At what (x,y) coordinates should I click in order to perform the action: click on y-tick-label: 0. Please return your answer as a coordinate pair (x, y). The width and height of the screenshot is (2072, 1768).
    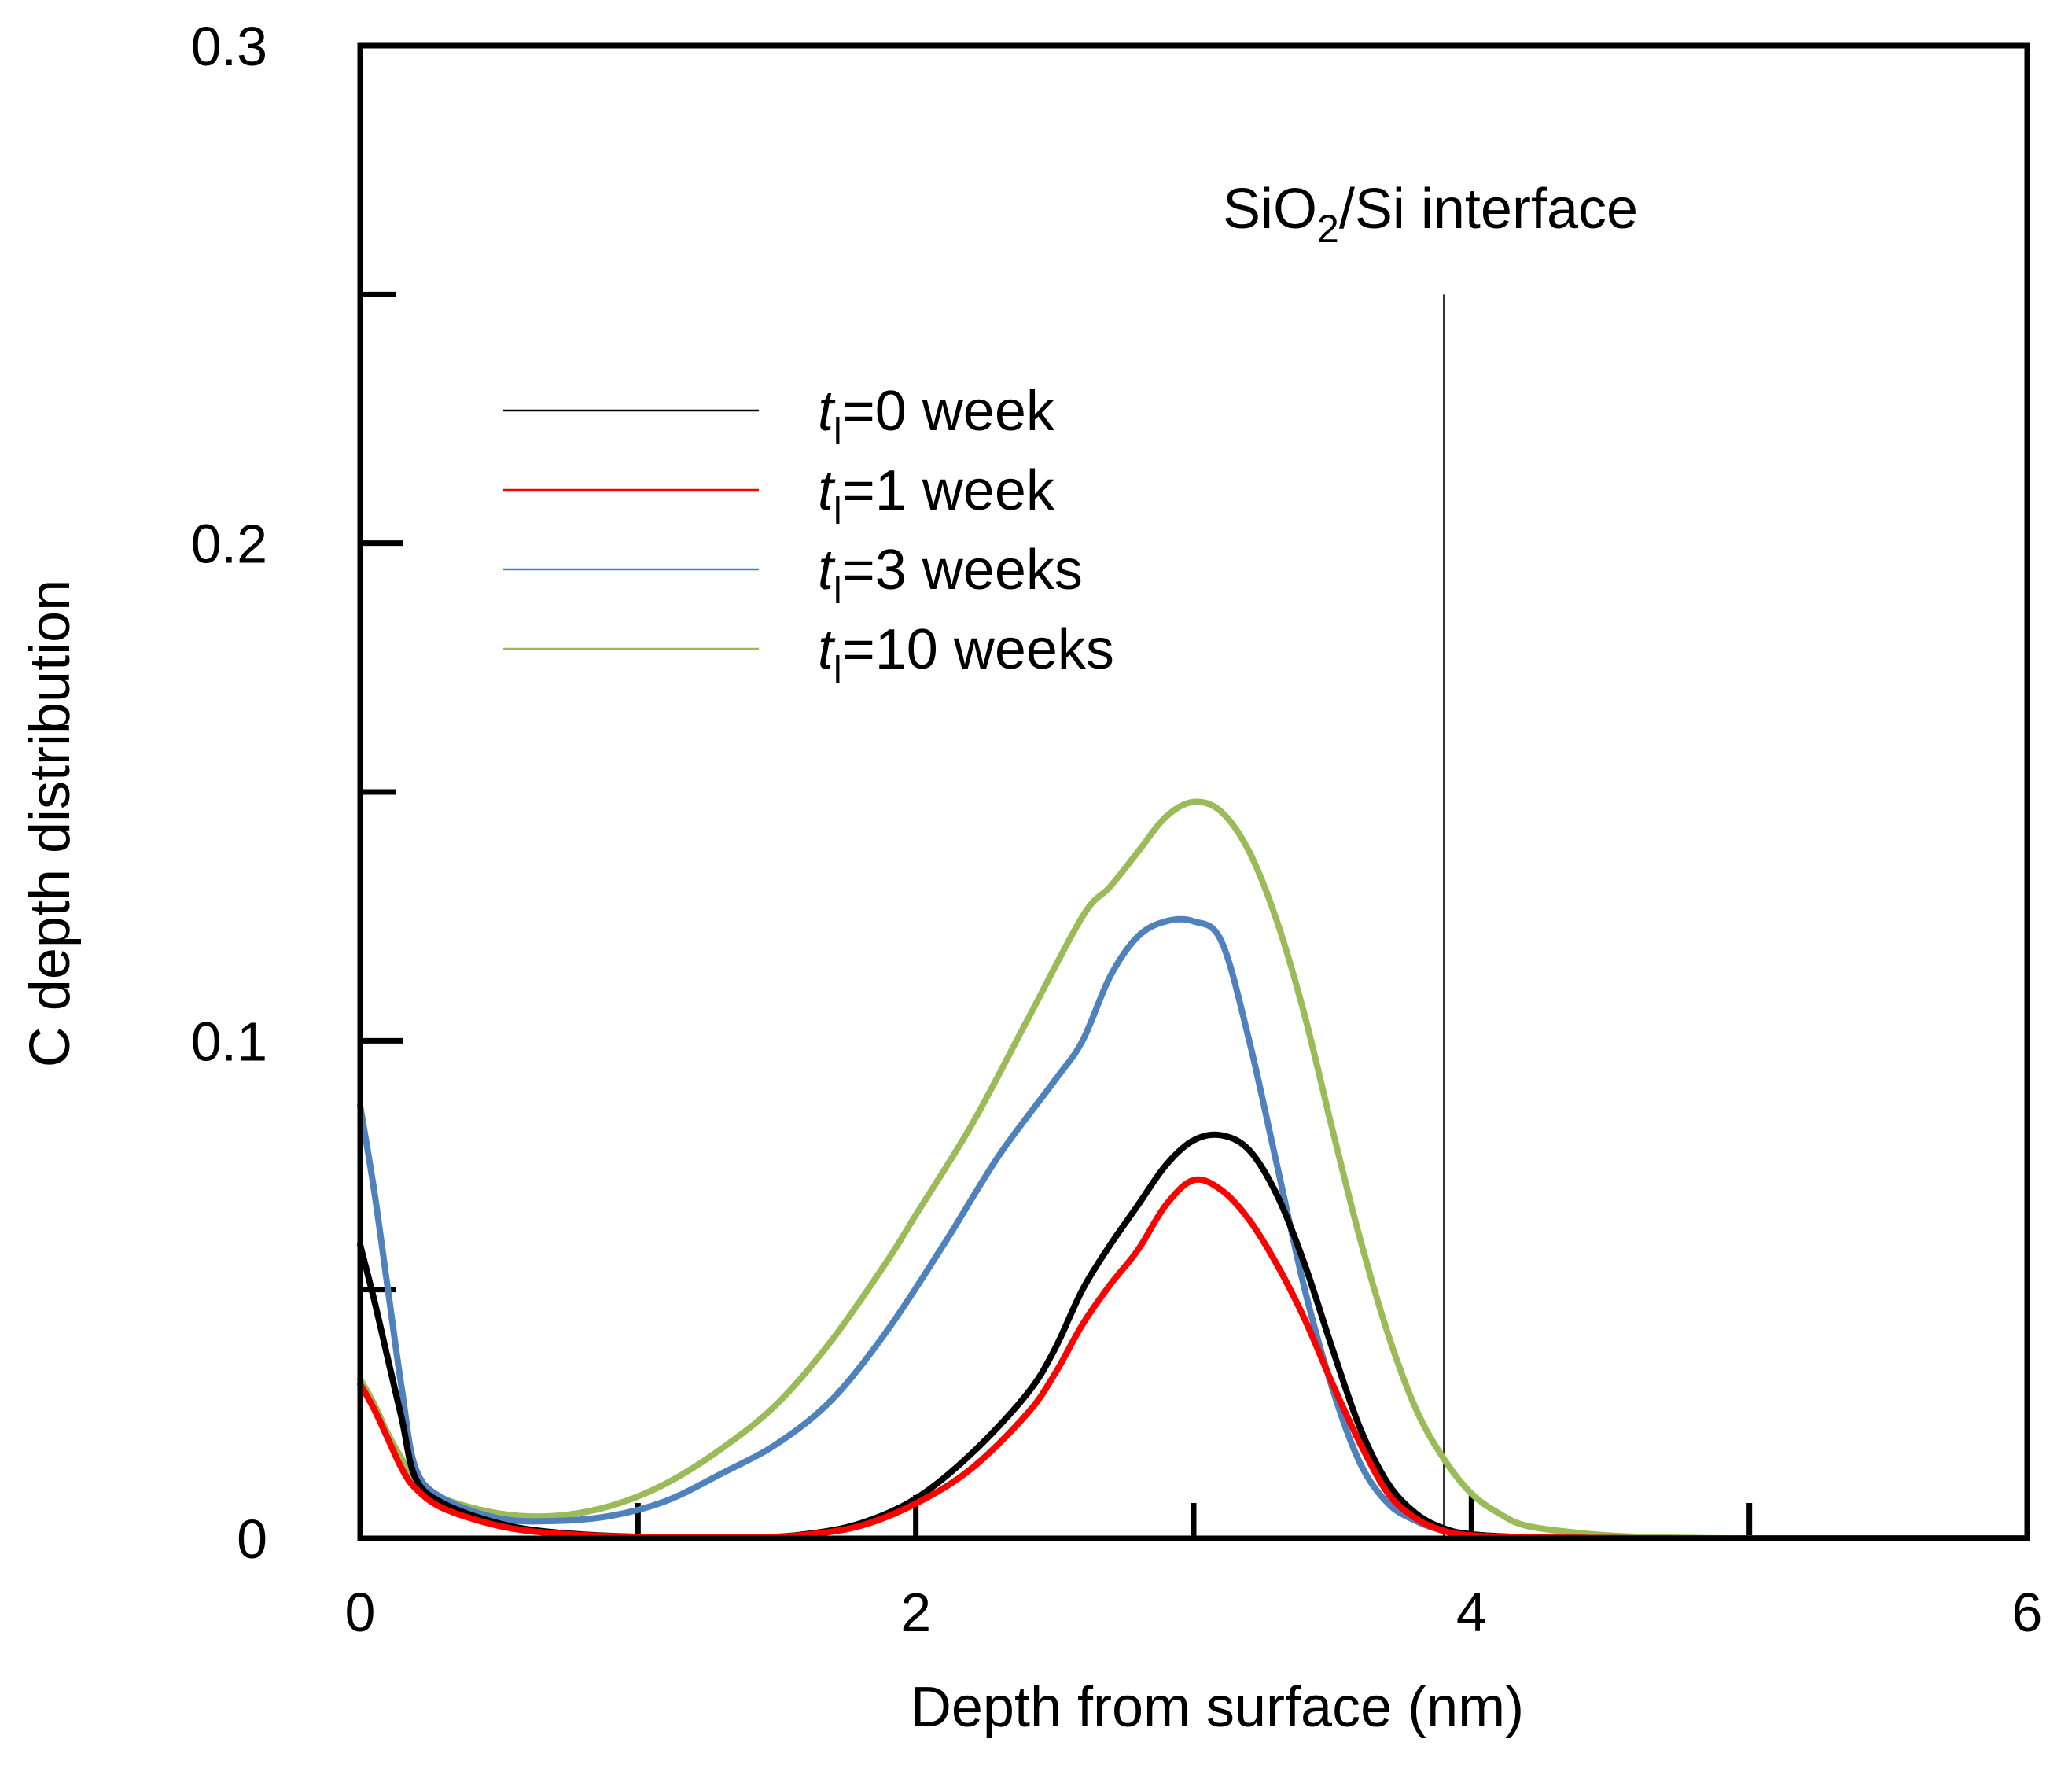
    Looking at the image, I should click on (252, 1539).